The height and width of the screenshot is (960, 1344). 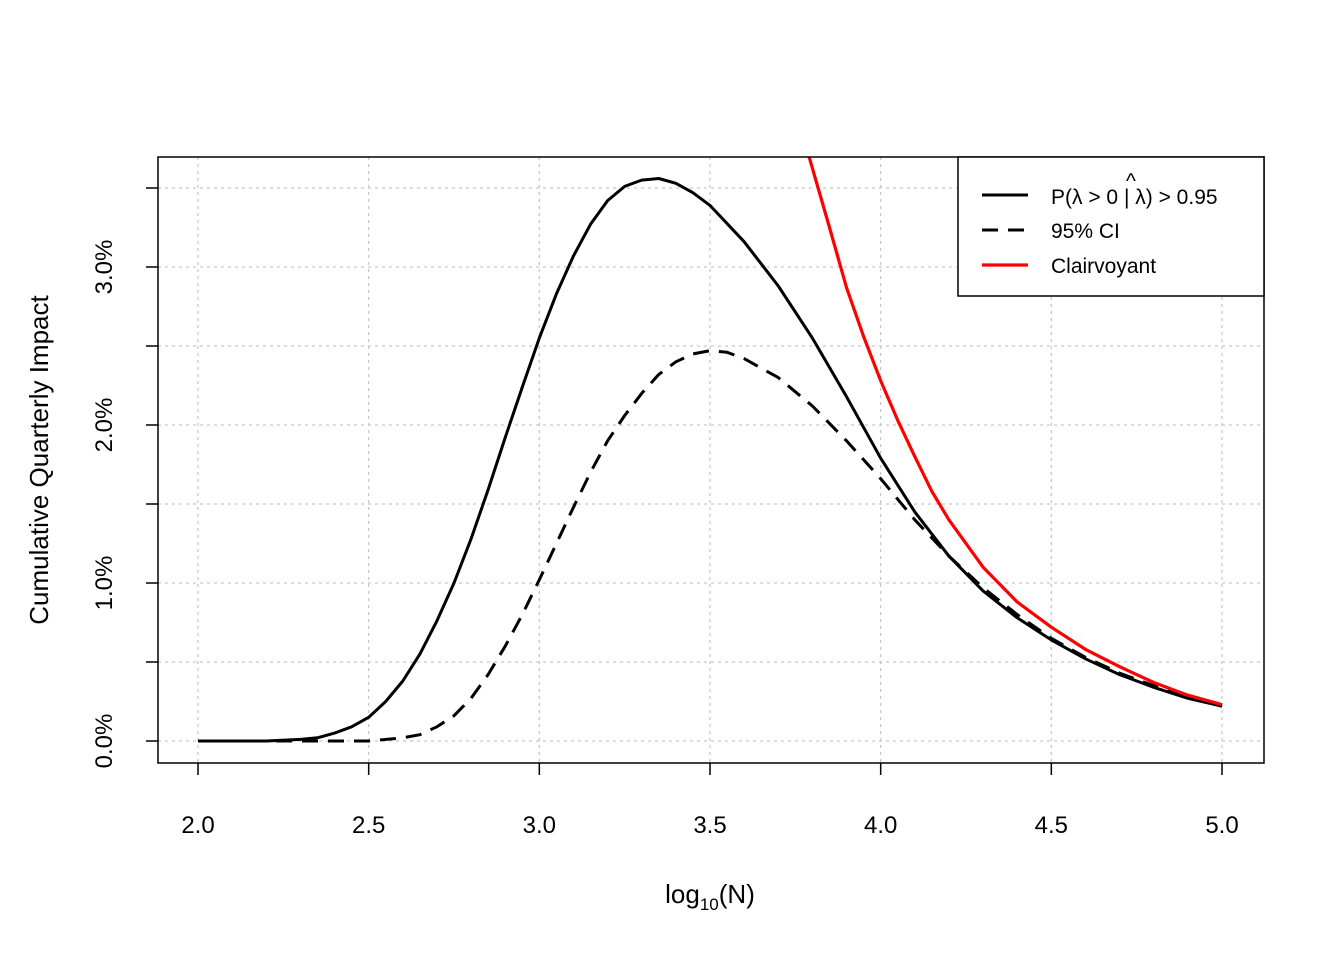 I want to click on x-tick-label: 4.5, so click(x=1051, y=825).